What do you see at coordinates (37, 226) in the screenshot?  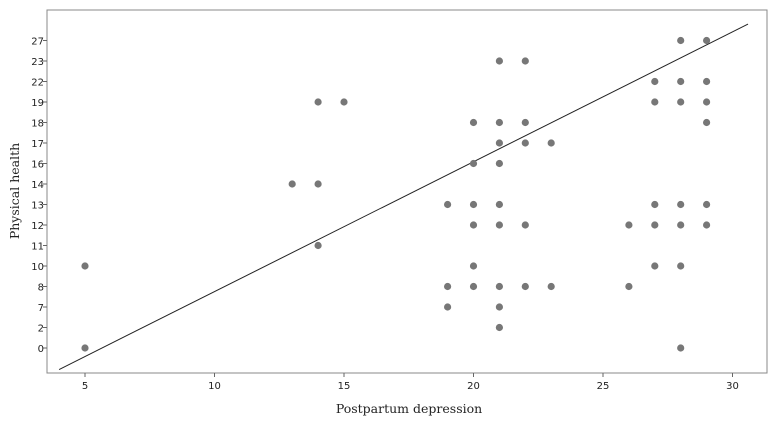 I see `y-tick-label-12: 12` at bounding box center [37, 226].